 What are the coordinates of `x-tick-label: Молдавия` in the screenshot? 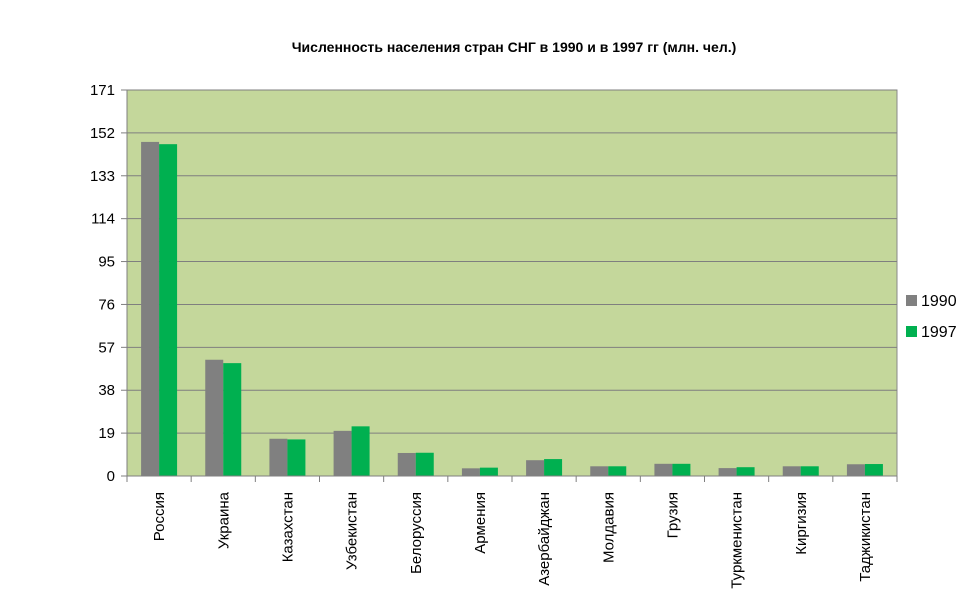 It's located at (608, 527).